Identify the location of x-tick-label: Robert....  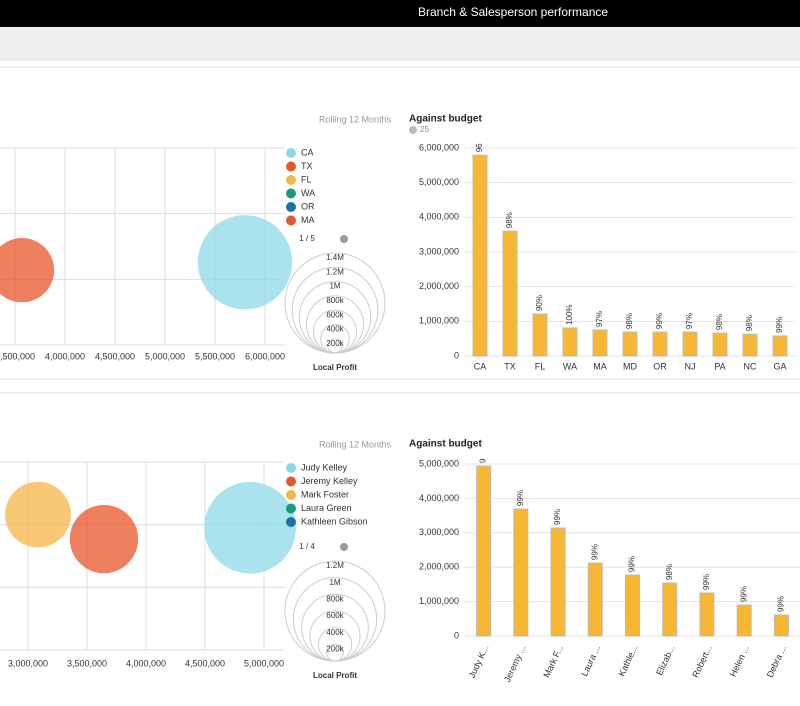
(702, 662).